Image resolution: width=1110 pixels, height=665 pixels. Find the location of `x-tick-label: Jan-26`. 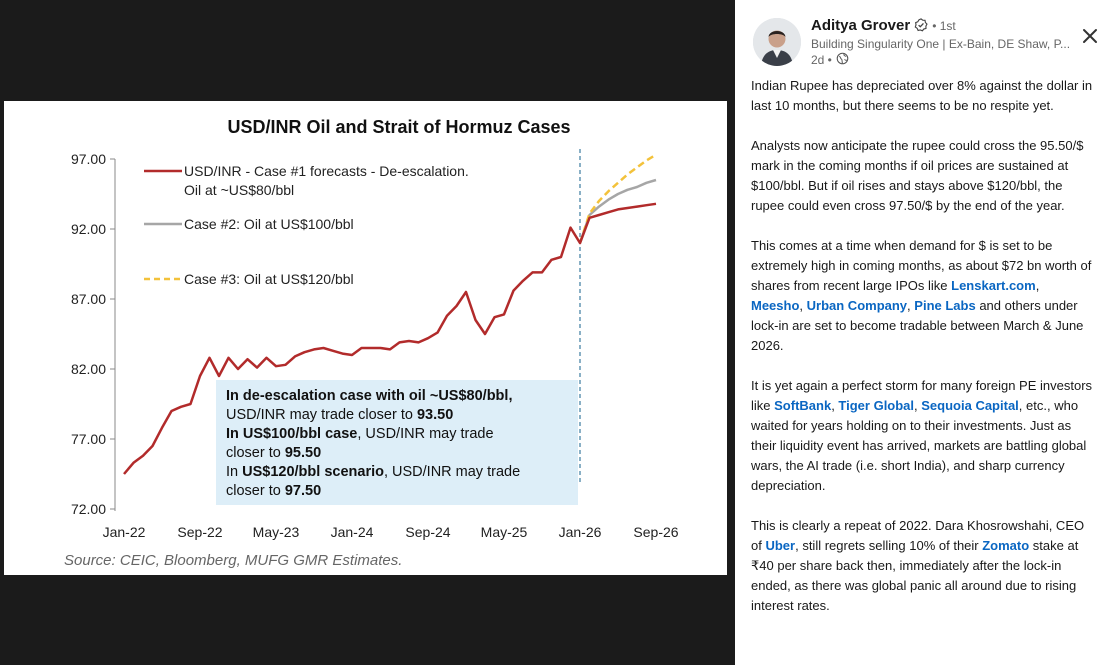

x-tick-label: Jan-26 is located at coordinates (580, 532).